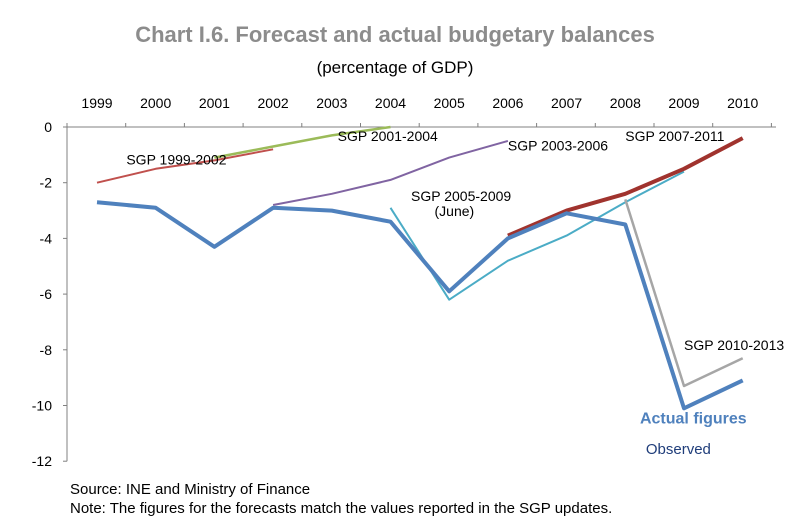 This screenshot has width=806, height=526. What do you see at coordinates (558, 146) in the screenshot?
I see `annotation-label: SGP 2003-2006` at bounding box center [558, 146].